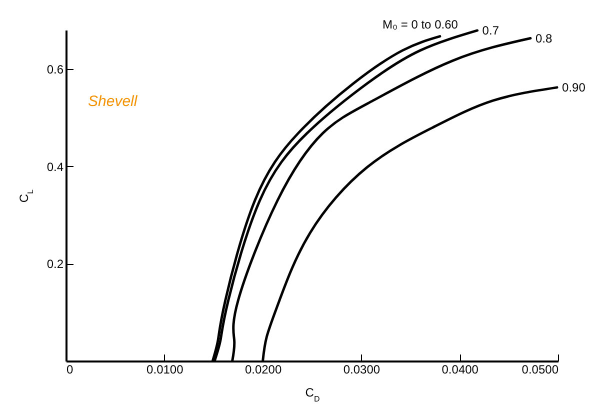  What do you see at coordinates (55, 167) in the screenshot?
I see `y-tick-label: 0.4` at bounding box center [55, 167].